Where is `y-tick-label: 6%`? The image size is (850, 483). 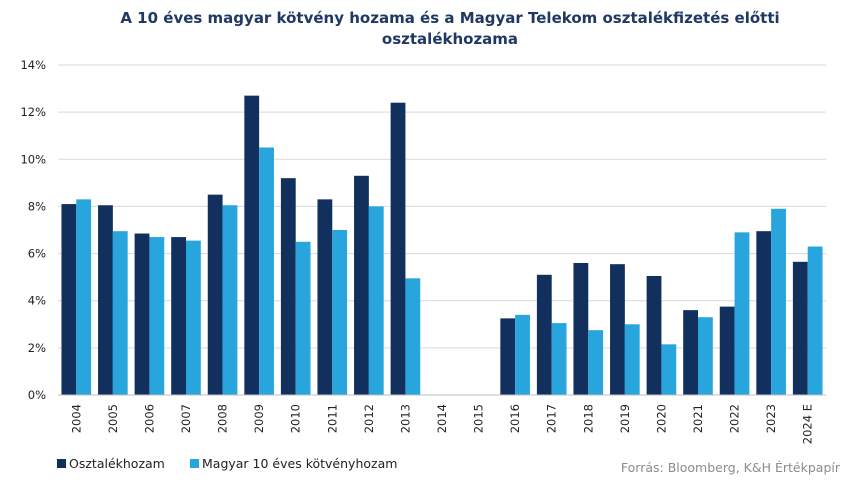 y-tick-label: 6% is located at coordinates (37, 254).